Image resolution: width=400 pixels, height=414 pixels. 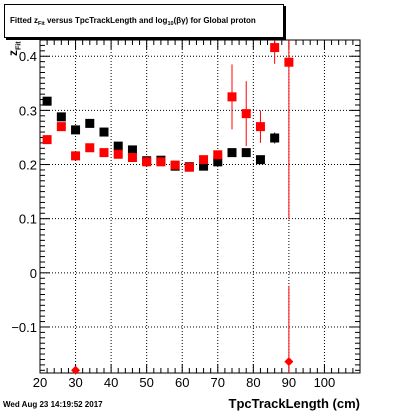 I want to click on y-axis-label-main: z, so click(x=13, y=53).